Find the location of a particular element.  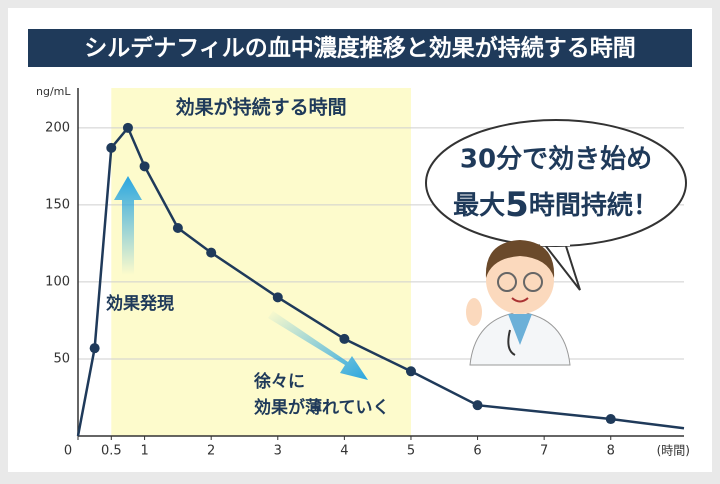

x-axis-label: (時間) is located at coordinates (673, 451).